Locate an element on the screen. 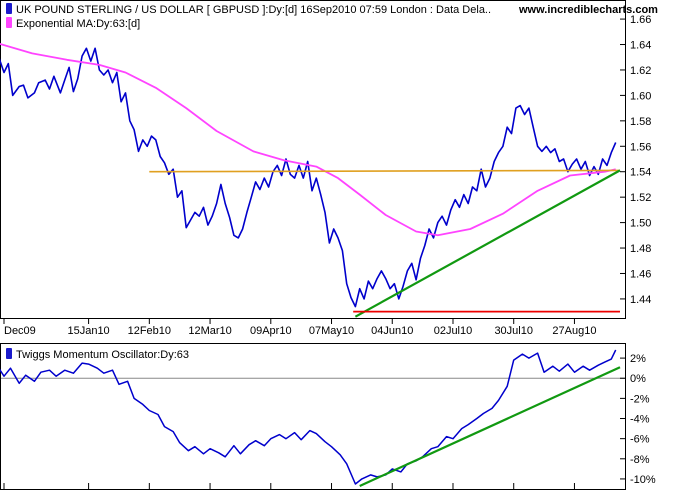 This screenshot has height=500, width=675. price-ytick-label: 1.58 is located at coordinates (640, 122).